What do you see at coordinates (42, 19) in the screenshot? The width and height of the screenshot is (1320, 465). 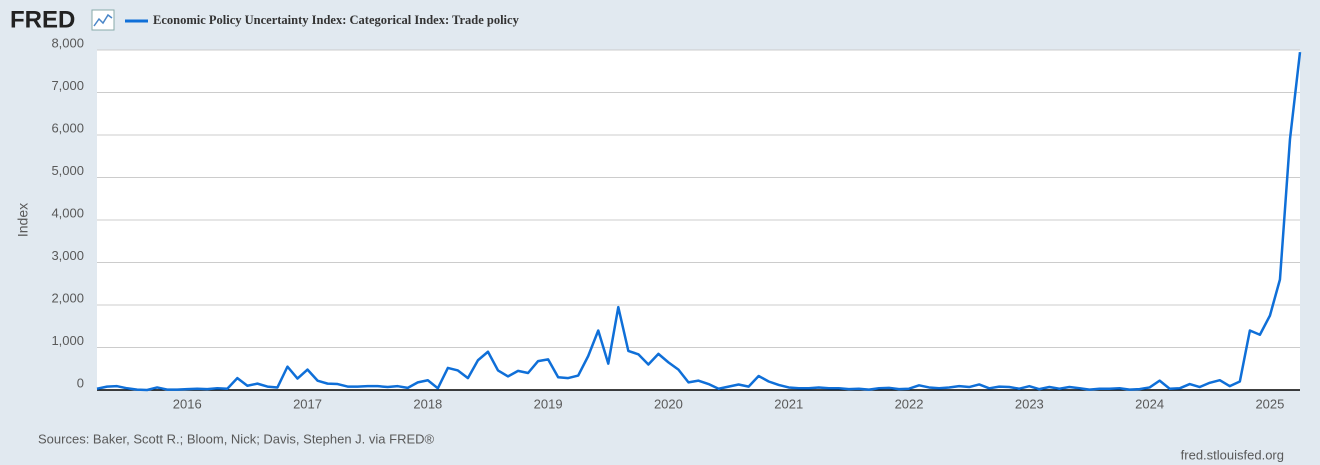 I see `logo: FRED` at bounding box center [42, 19].